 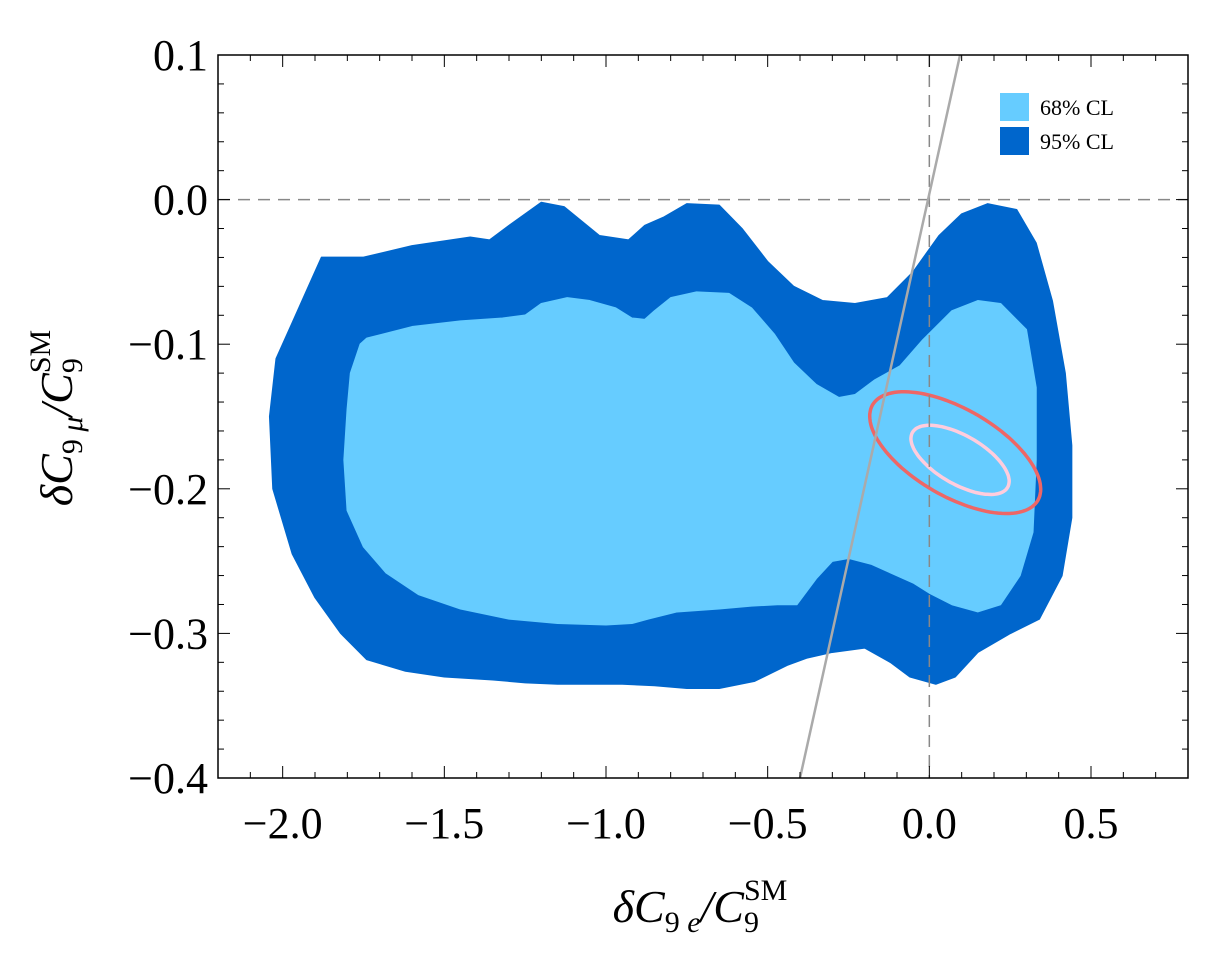 What do you see at coordinates (768, 823) in the screenshot?
I see `x-tick-label: −0.5` at bounding box center [768, 823].